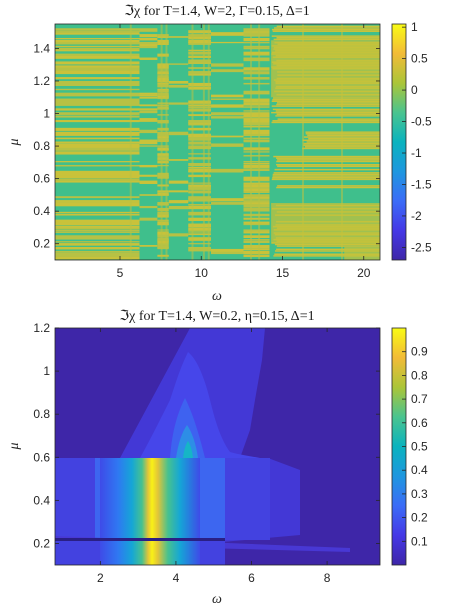 This screenshot has width=463, height=608. I want to click on top-colorbar-tick-label: 1, so click(414, 27).